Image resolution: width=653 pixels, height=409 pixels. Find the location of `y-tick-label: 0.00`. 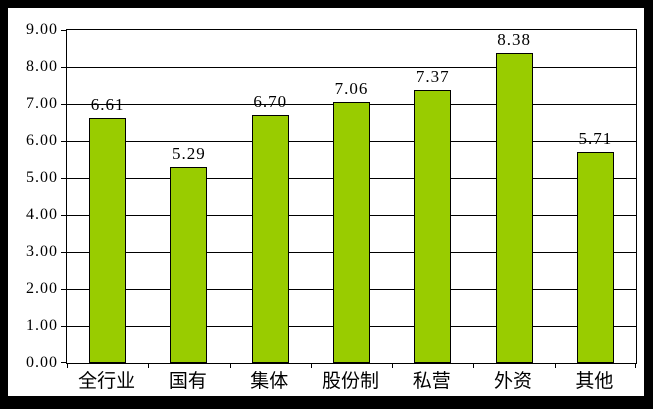

y-tick-label: 0.00 is located at coordinates (42, 362).